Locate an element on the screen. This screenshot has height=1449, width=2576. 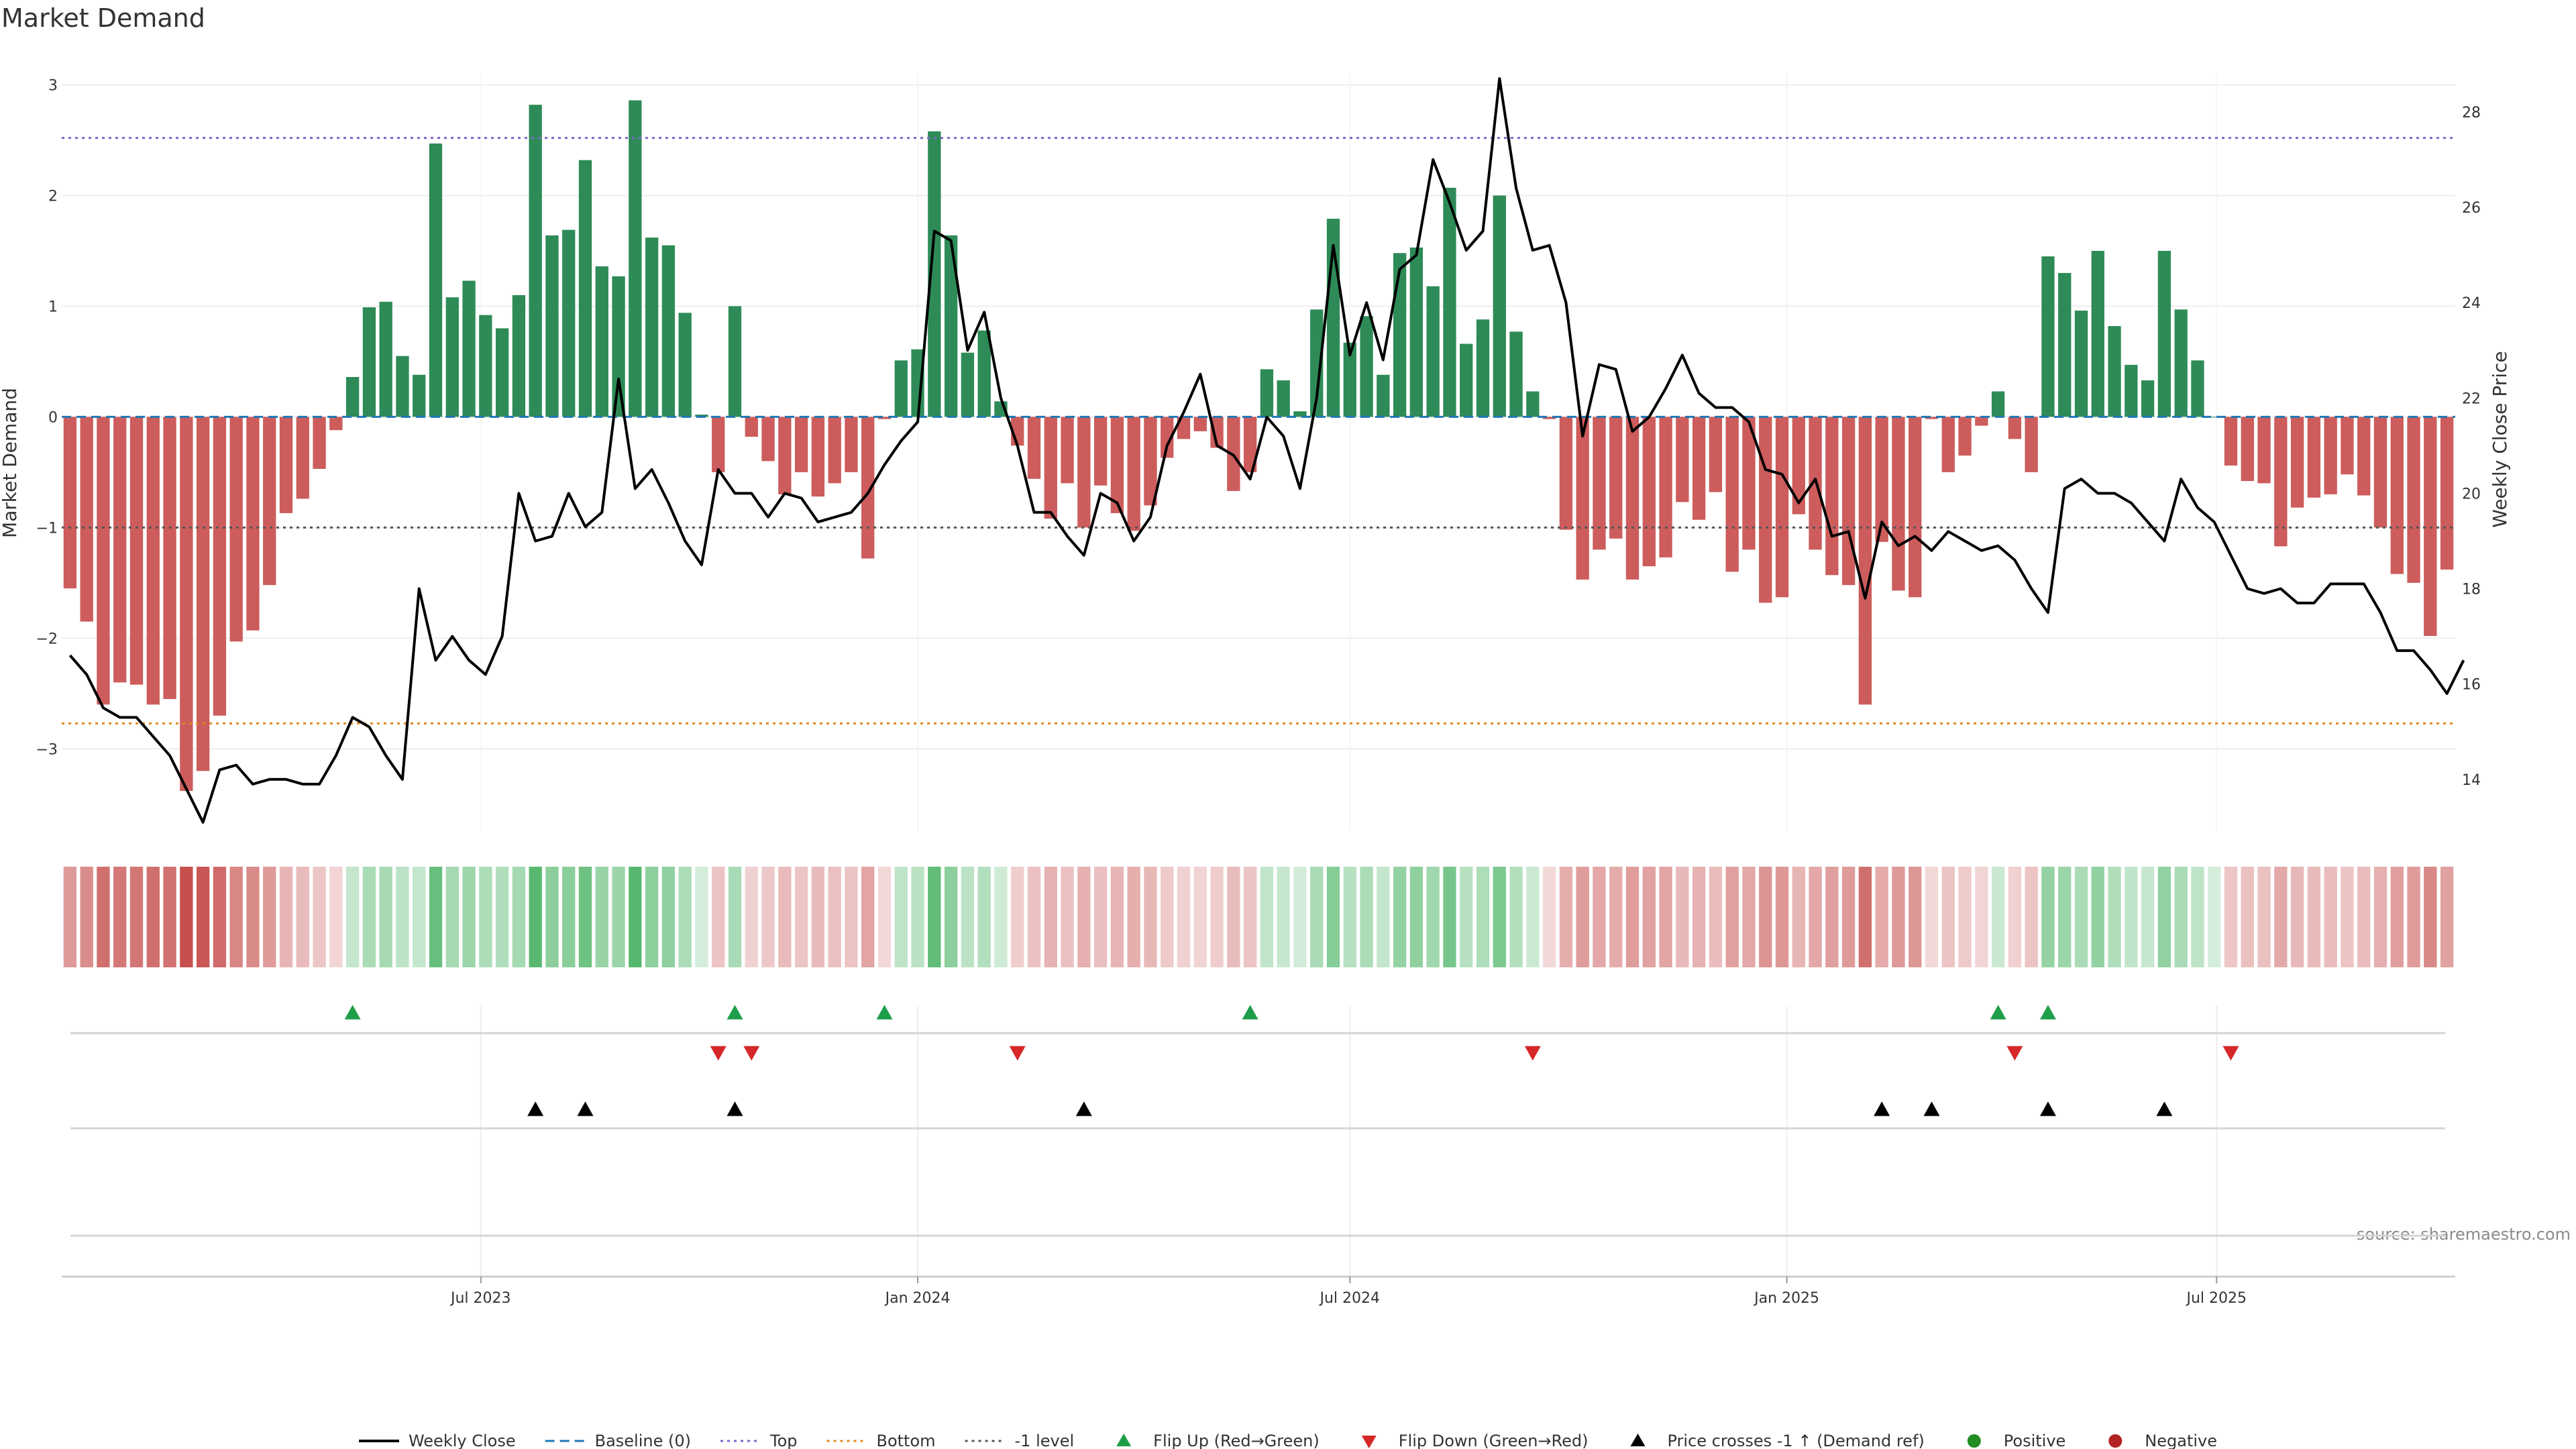
legend-item-flipdown: Flip Down (Green→Red) is located at coordinates (1474, 1440).